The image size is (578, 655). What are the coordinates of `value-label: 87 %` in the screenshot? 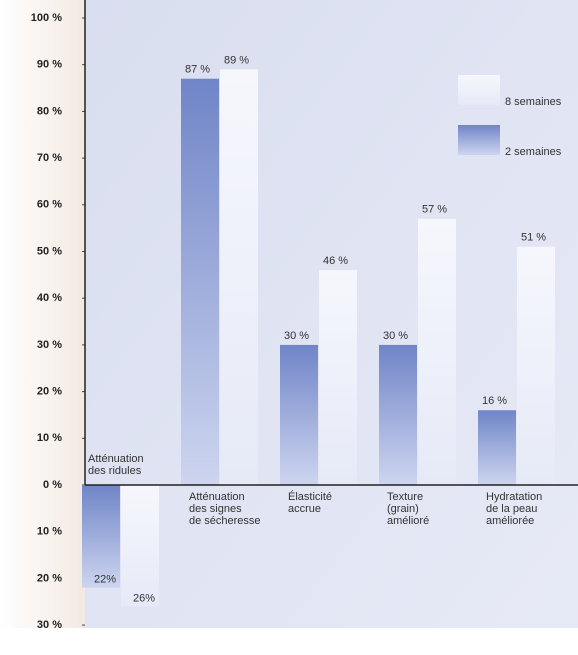 It's located at (197, 70).